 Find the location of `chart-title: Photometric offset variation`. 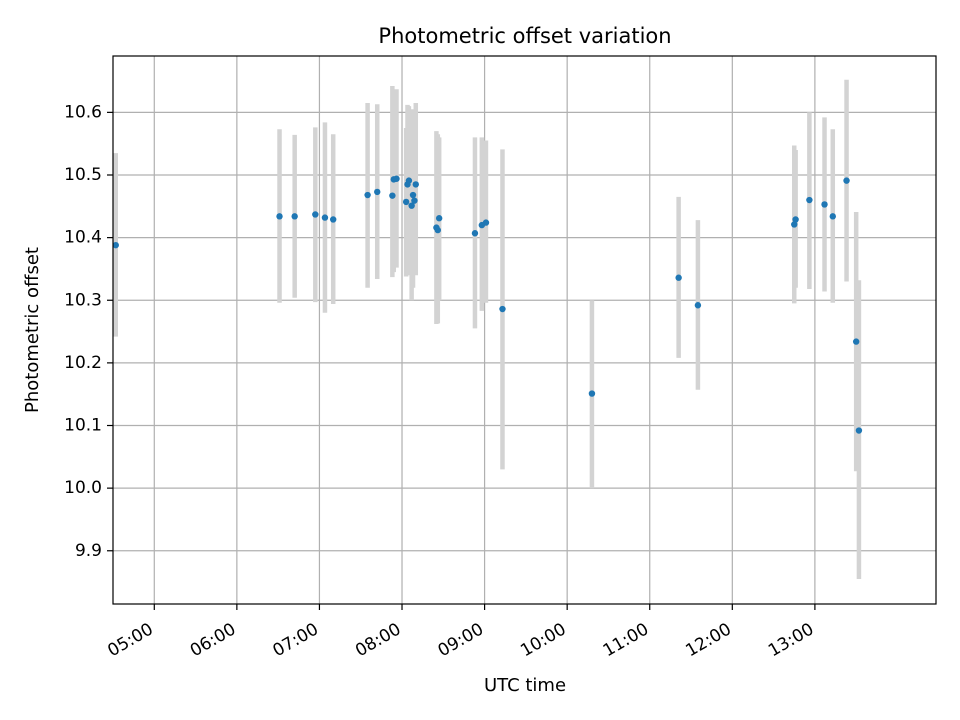

chart-title: Photometric offset variation is located at coordinates (524, 36).